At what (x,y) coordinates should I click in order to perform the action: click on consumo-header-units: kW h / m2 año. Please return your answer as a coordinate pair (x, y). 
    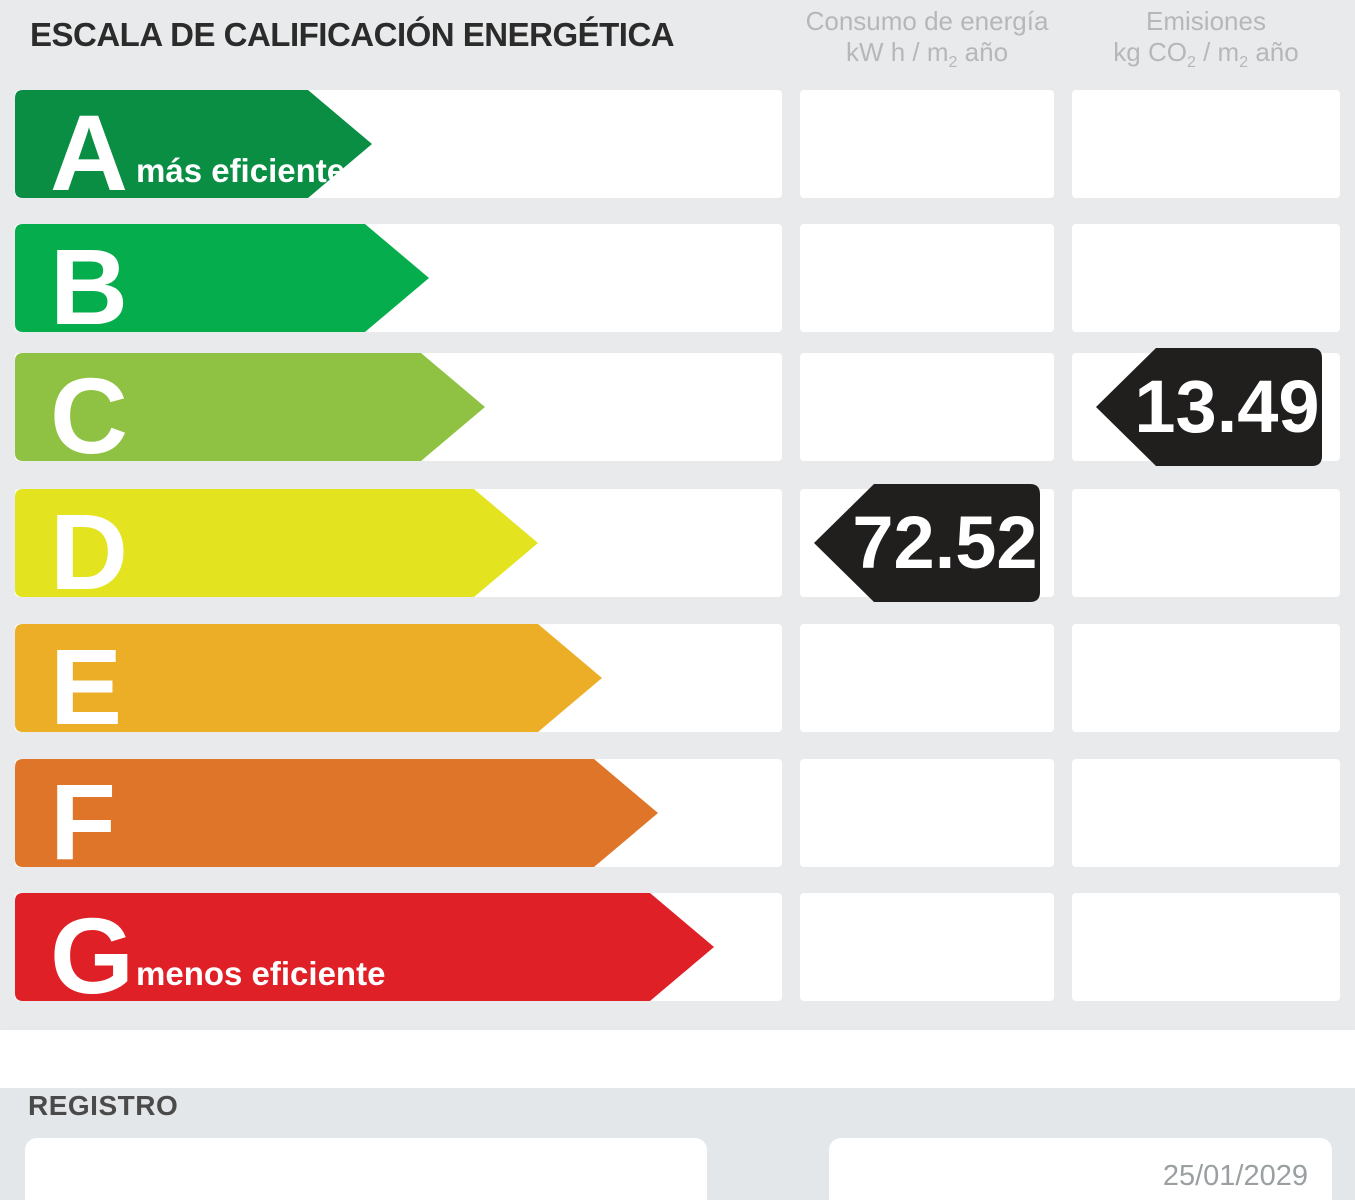
    Looking at the image, I should click on (927, 54).